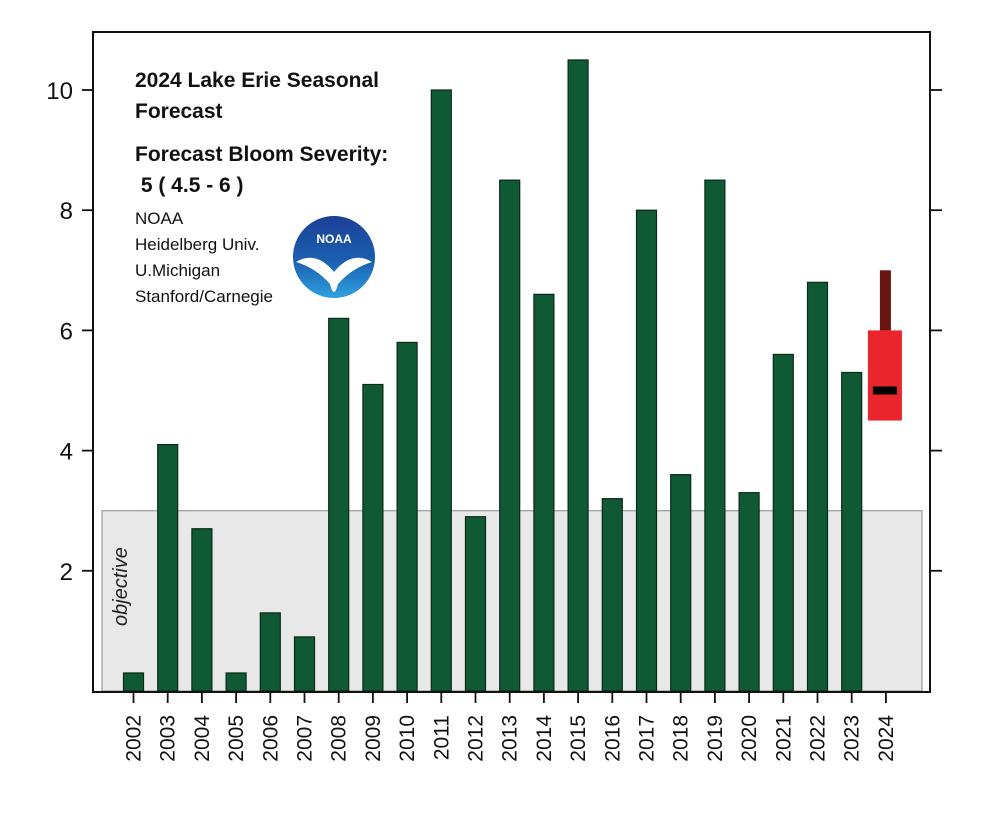 The width and height of the screenshot is (989, 825). I want to click on bar-2005, so click(236, 682).